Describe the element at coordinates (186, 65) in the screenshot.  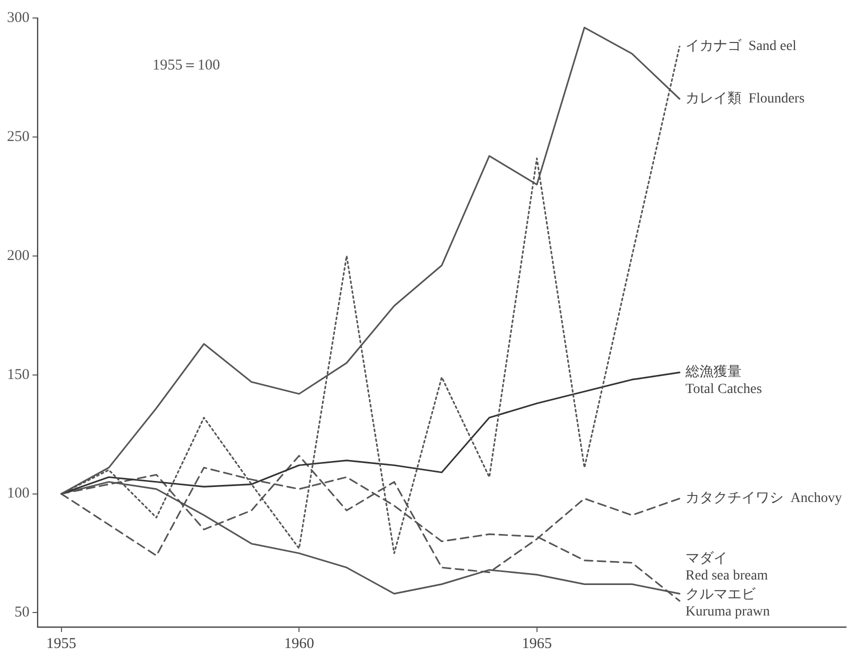
I see `annotation: 1955＝100` at that location.